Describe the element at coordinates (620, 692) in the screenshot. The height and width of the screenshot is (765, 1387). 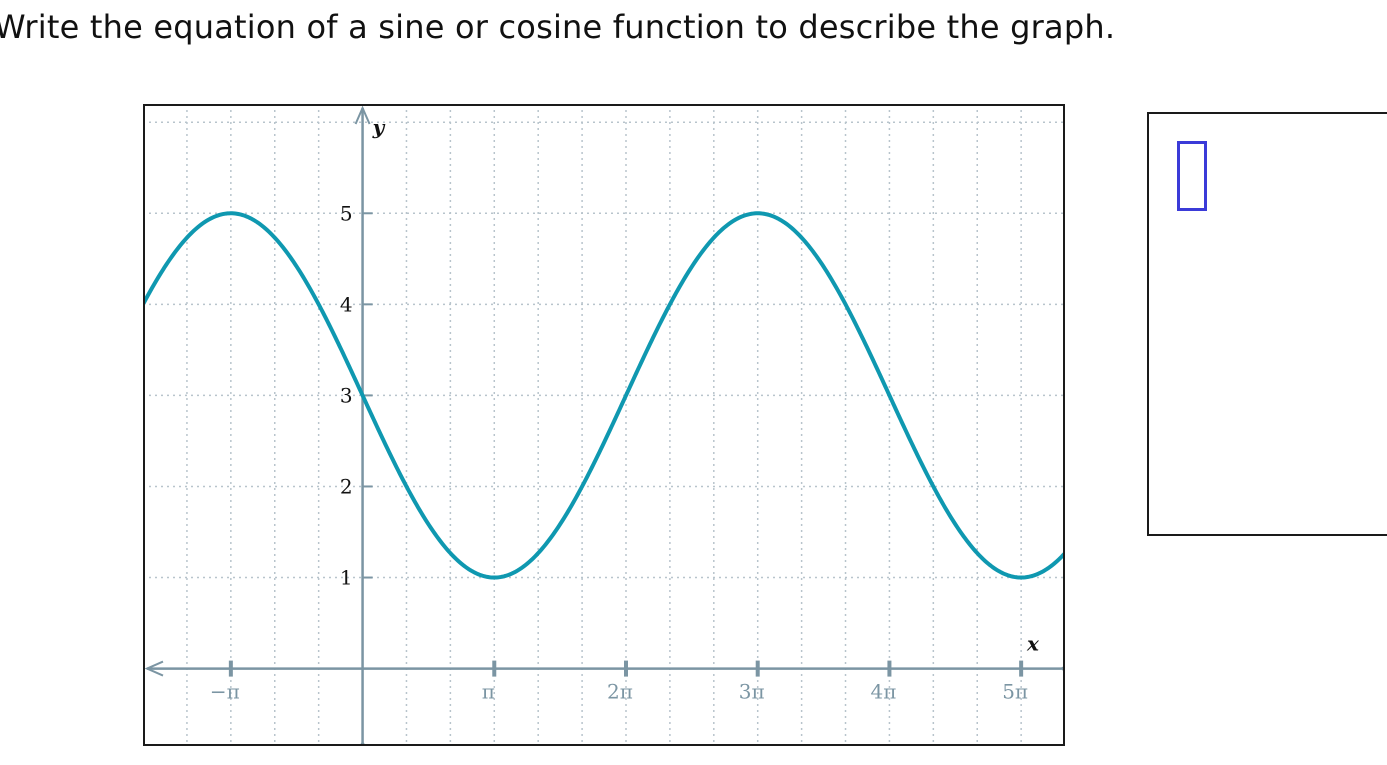
I see `x-tick-label: 2π` at that location.